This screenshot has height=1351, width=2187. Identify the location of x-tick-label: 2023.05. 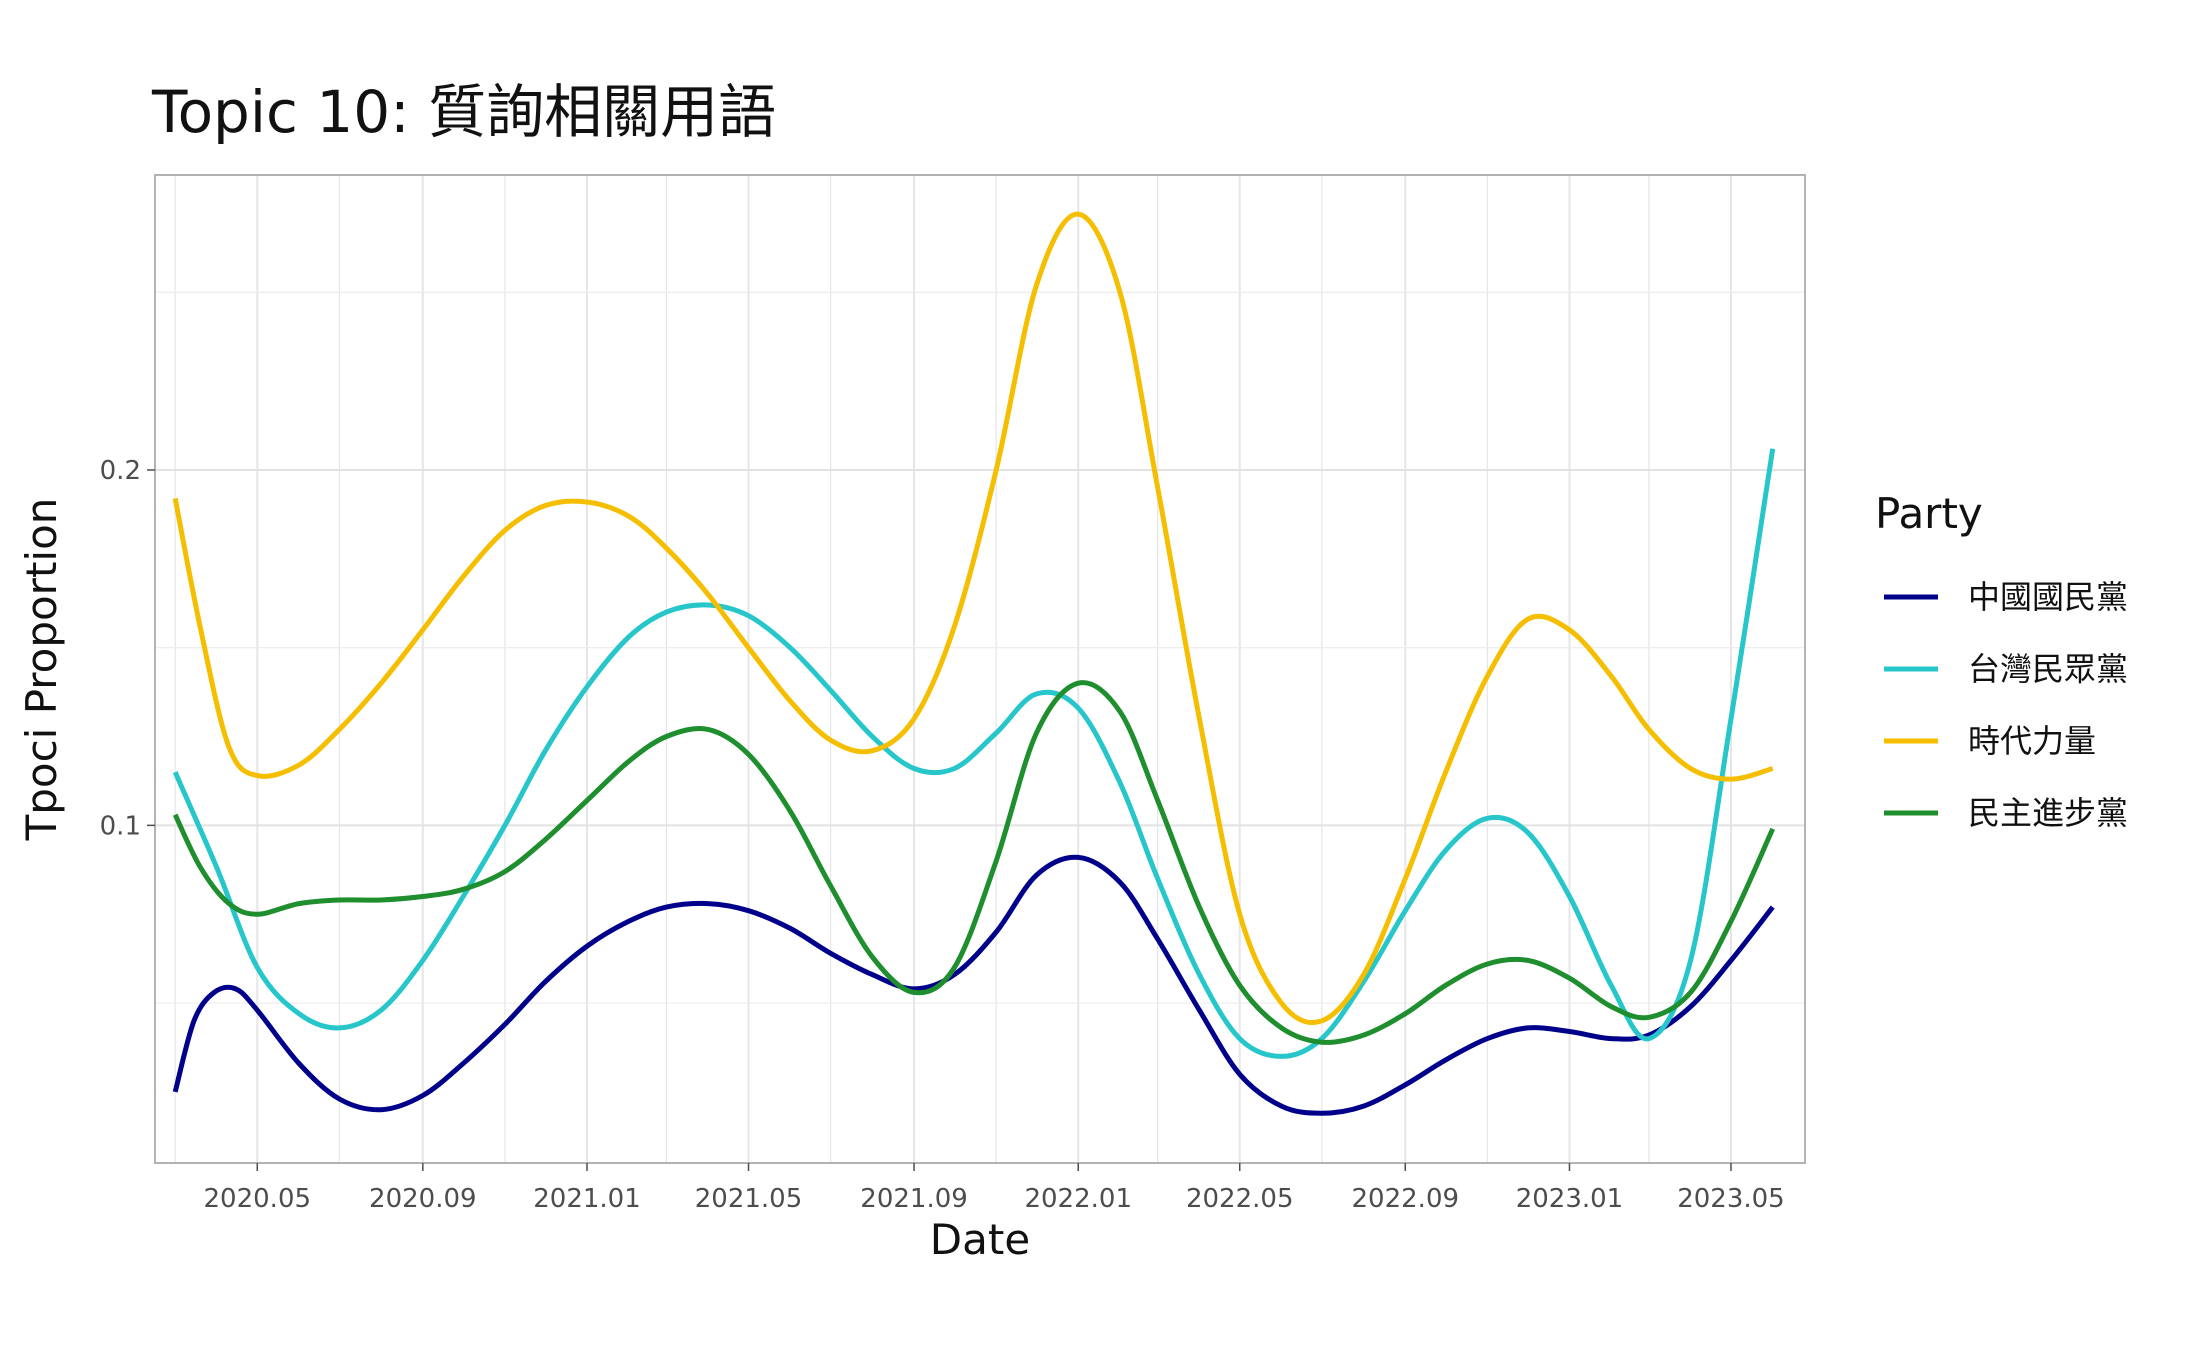
(1731, 1199).